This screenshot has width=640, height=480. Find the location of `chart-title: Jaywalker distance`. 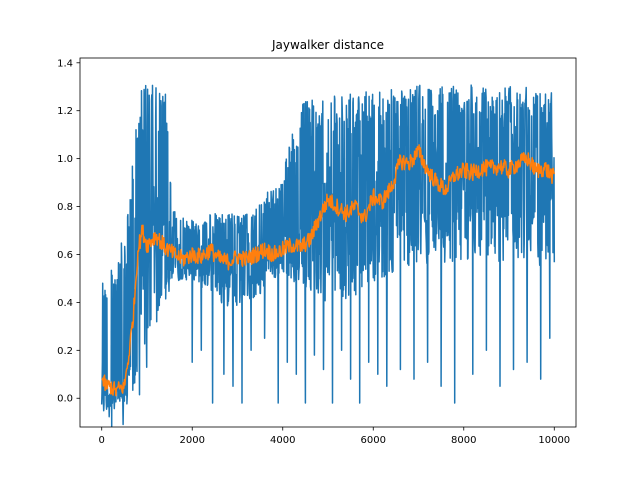

chart-title: Jaywalker distance is located at coordinates (327, 45).